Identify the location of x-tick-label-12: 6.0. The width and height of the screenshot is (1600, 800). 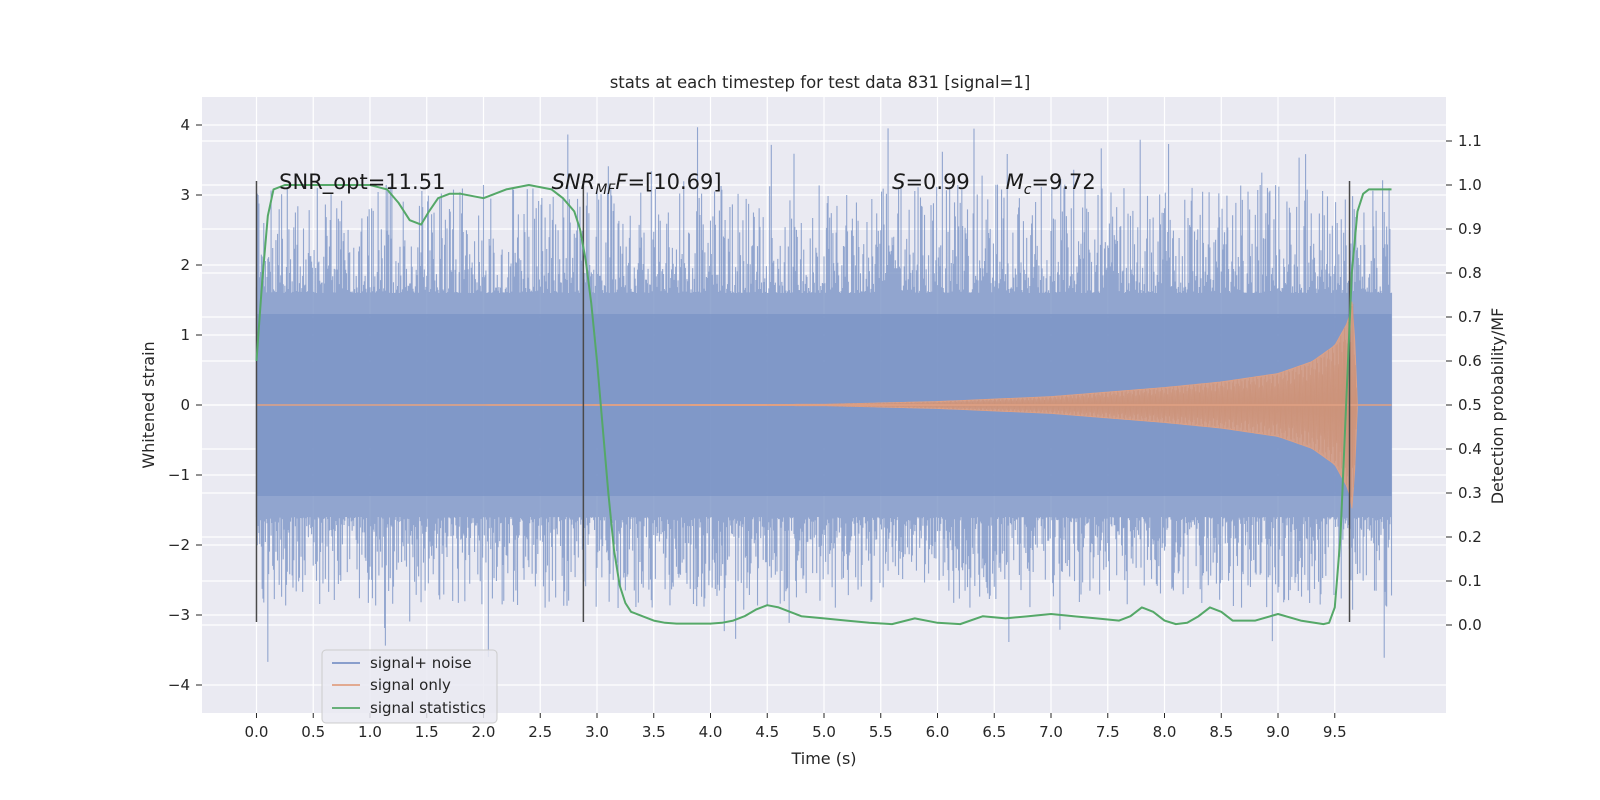
(938, 732).